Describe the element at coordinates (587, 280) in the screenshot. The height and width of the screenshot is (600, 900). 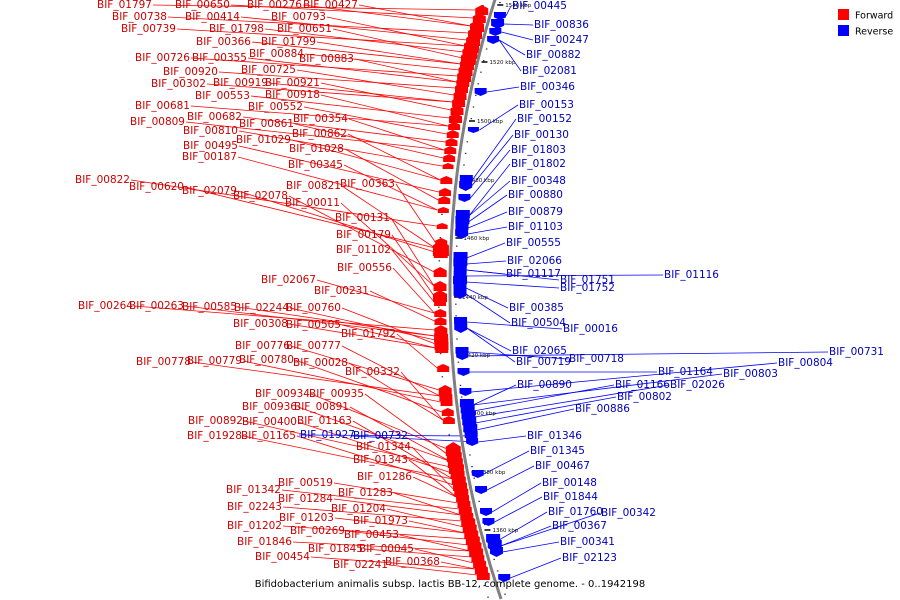
I see `reverse-gene-label: BIF_01751` at that location.